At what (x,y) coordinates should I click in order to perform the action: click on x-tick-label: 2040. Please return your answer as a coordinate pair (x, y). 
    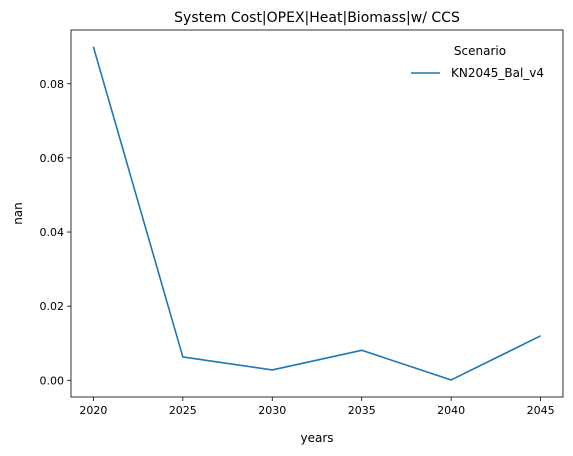
    Looking at the image, I should click on (451, 410).